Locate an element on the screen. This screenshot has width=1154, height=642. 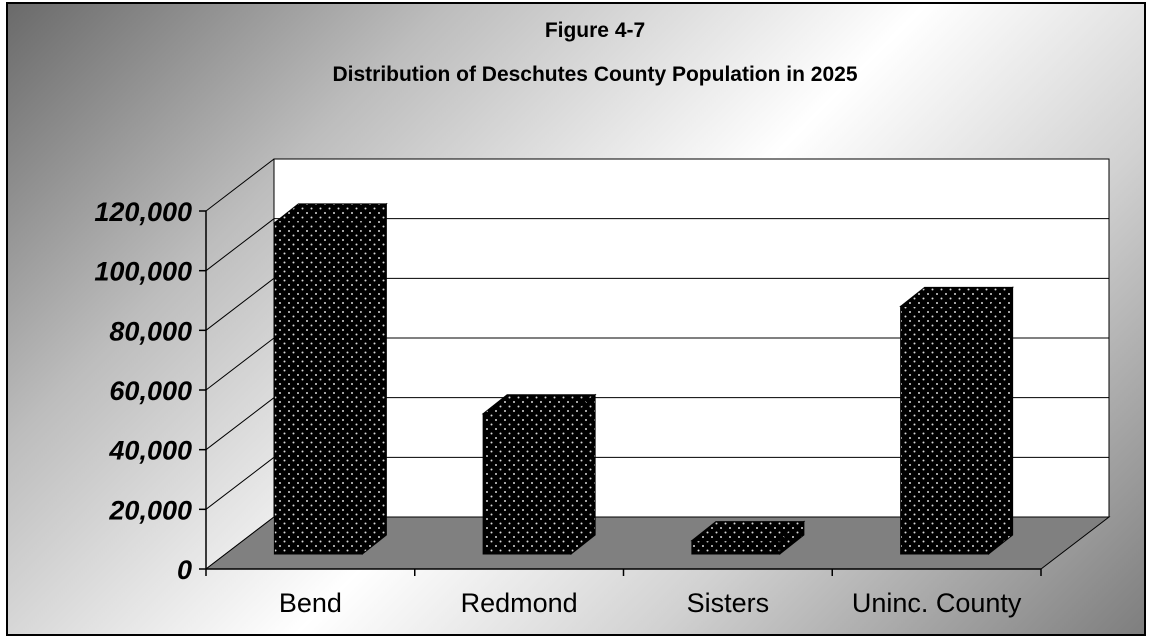
y-tick-label: 0 is located at coordinates (184, 570).